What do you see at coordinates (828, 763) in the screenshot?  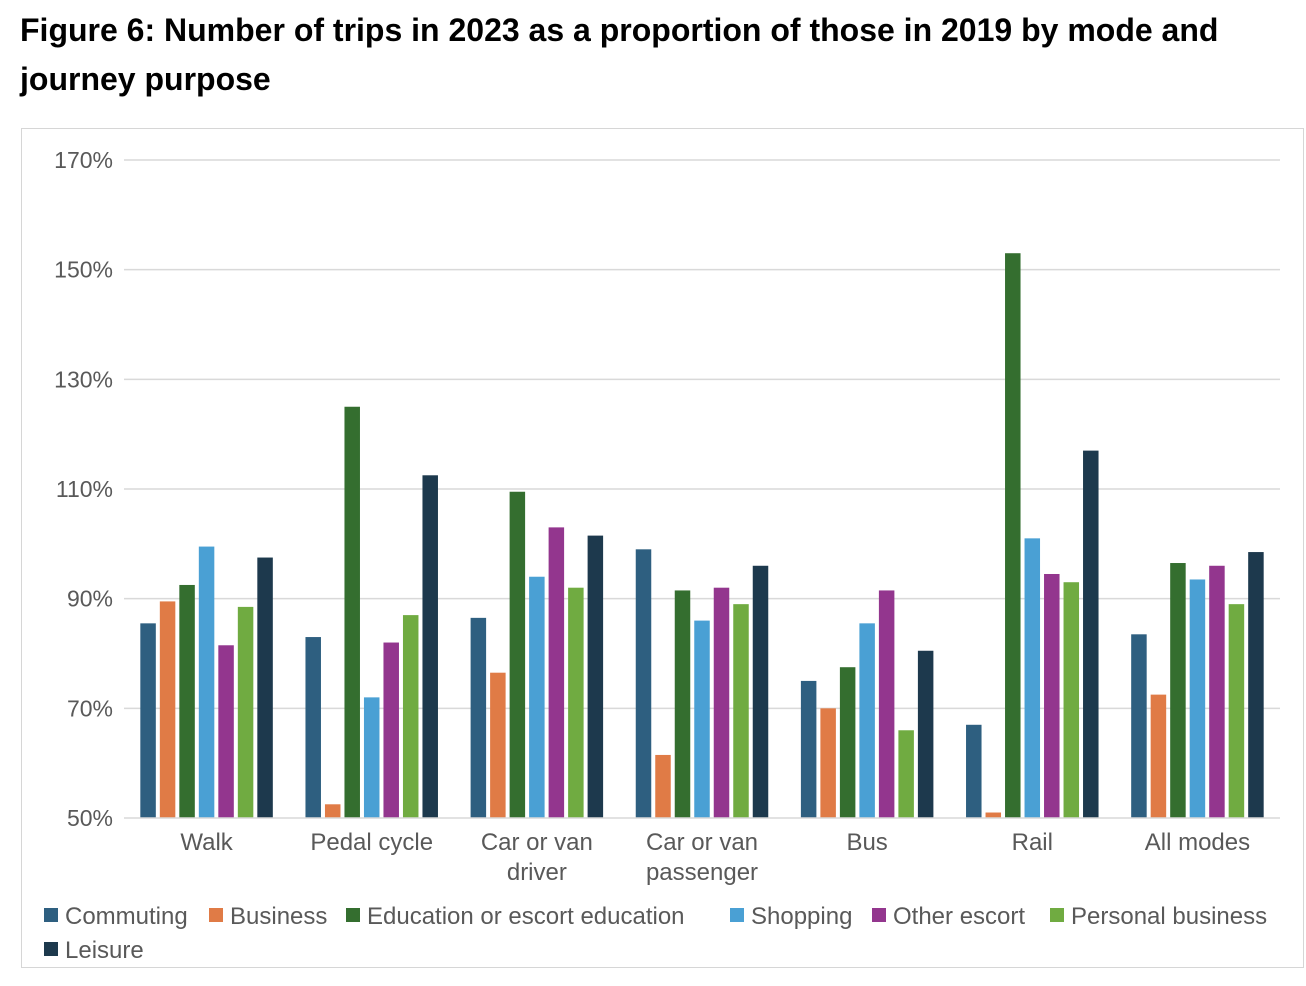 I see `bar-business-bus: Business – Bus: 70%` at bounding box center [828, 763].